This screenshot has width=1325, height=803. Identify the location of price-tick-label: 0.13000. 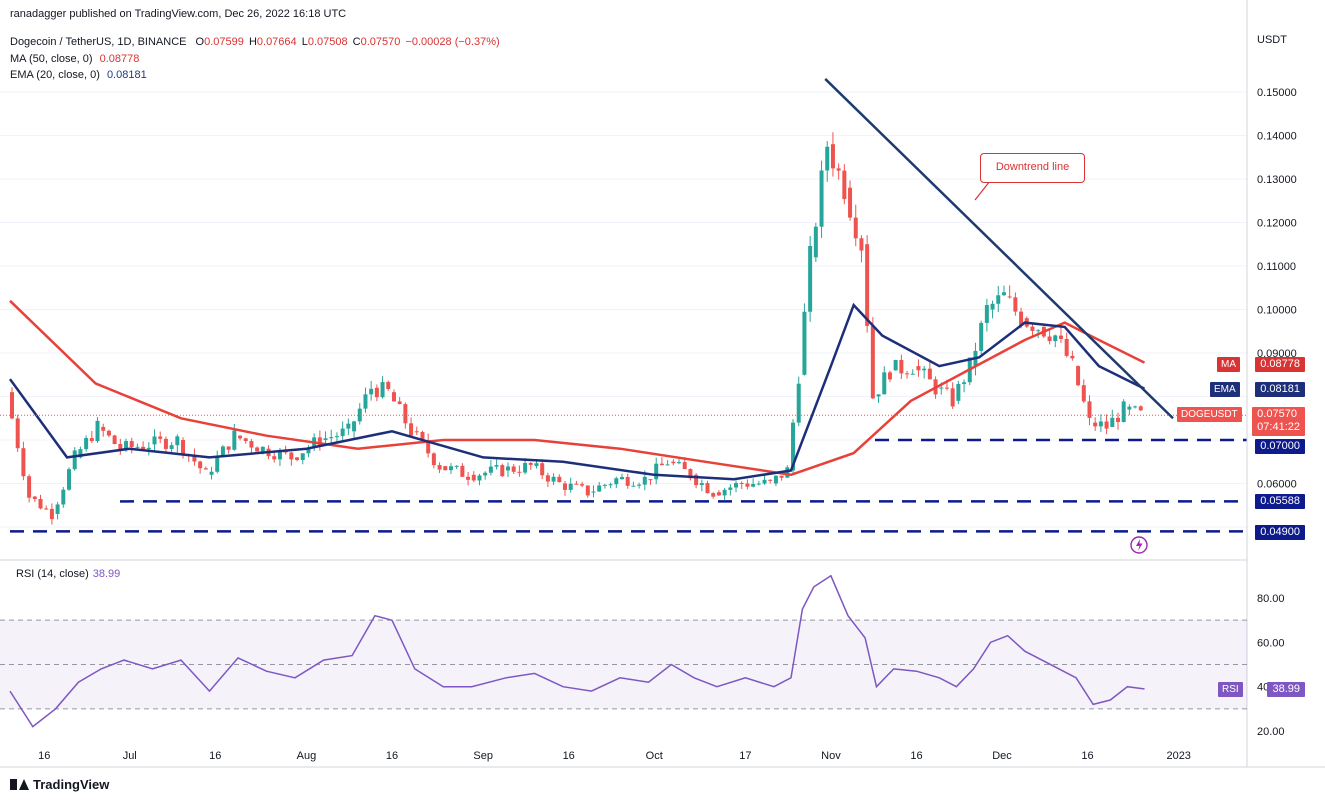
(1277, 180).